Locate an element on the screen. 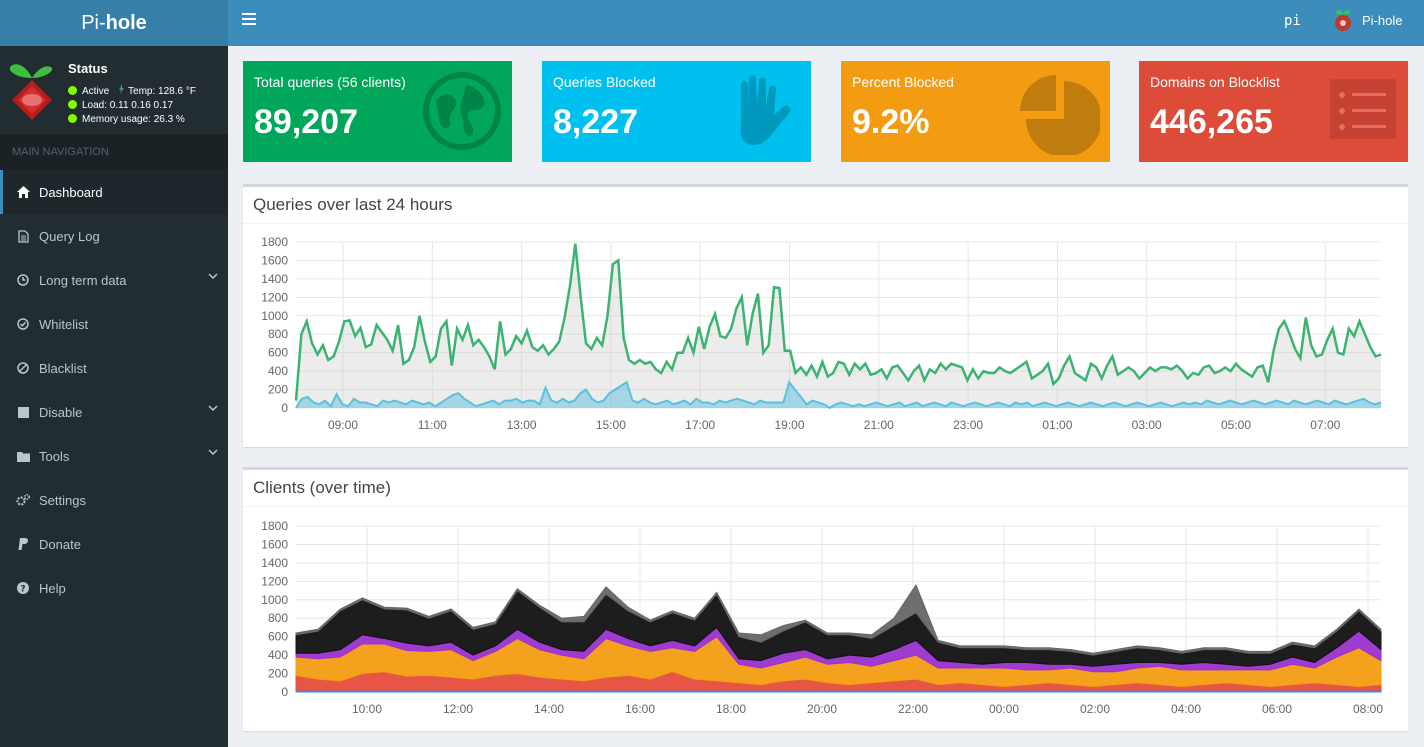 The width and height of the screenshot is (1424, 747). hostname: pi is located at coordinates (1292, 21).